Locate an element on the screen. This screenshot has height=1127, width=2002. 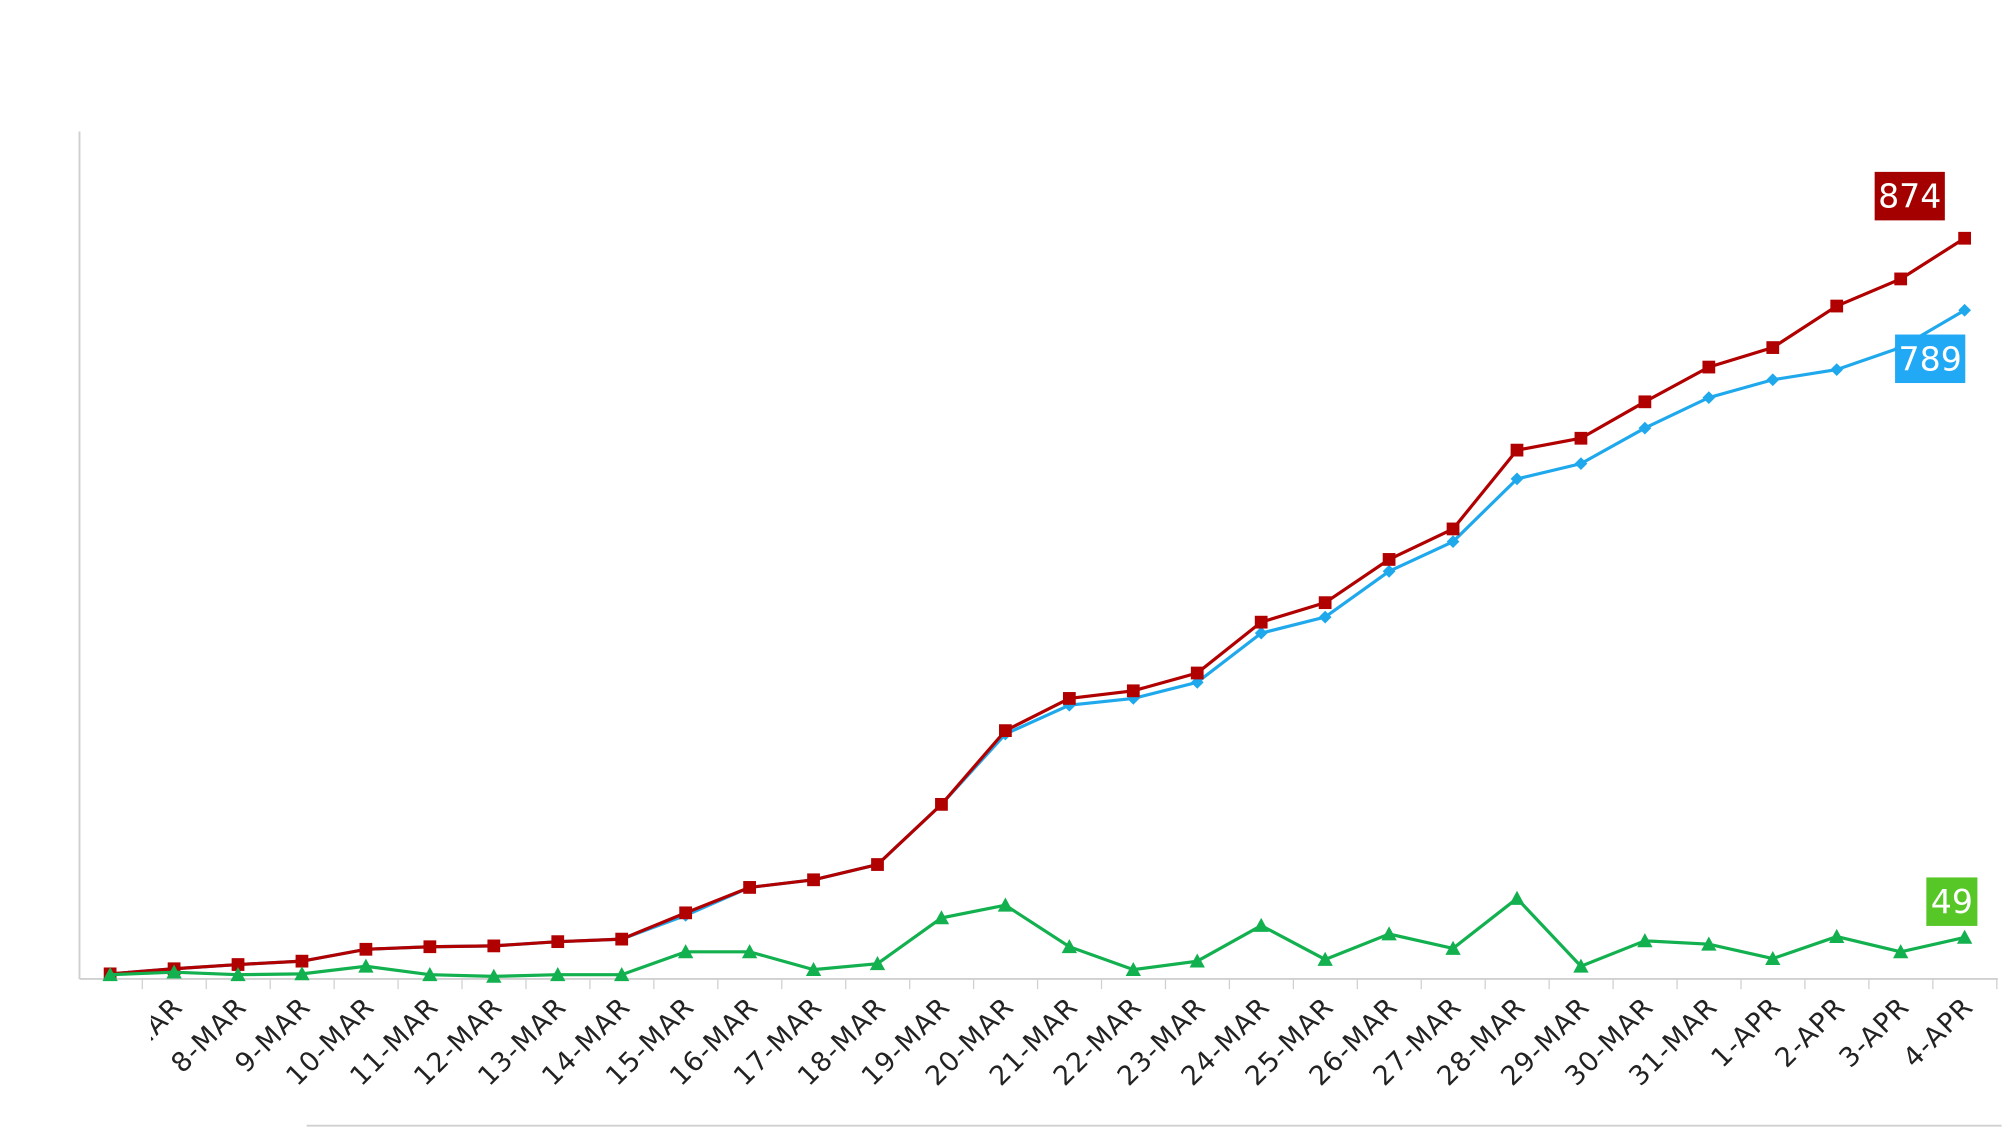
x-tick-label: 3-APR is located at coordinates (1874, 1032).